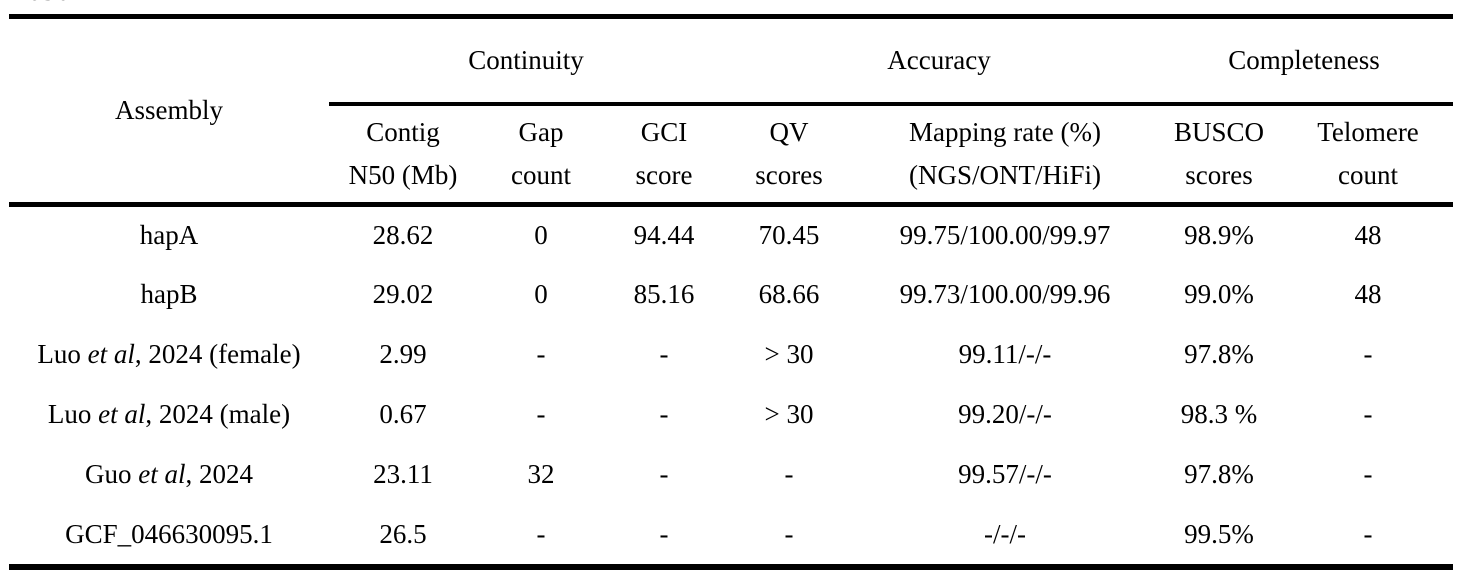 Image resolution: width=1458 pixels, height=585 pixels. Describe the element at coordinates (1304, 62) in the screenshot. I see `group-header-completeness: Completeness` at that location.